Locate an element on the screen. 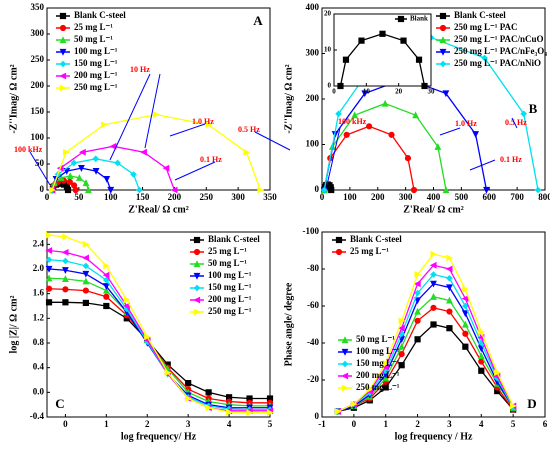  annotation: 0.1 Hz is located at coordinates (511, 159).